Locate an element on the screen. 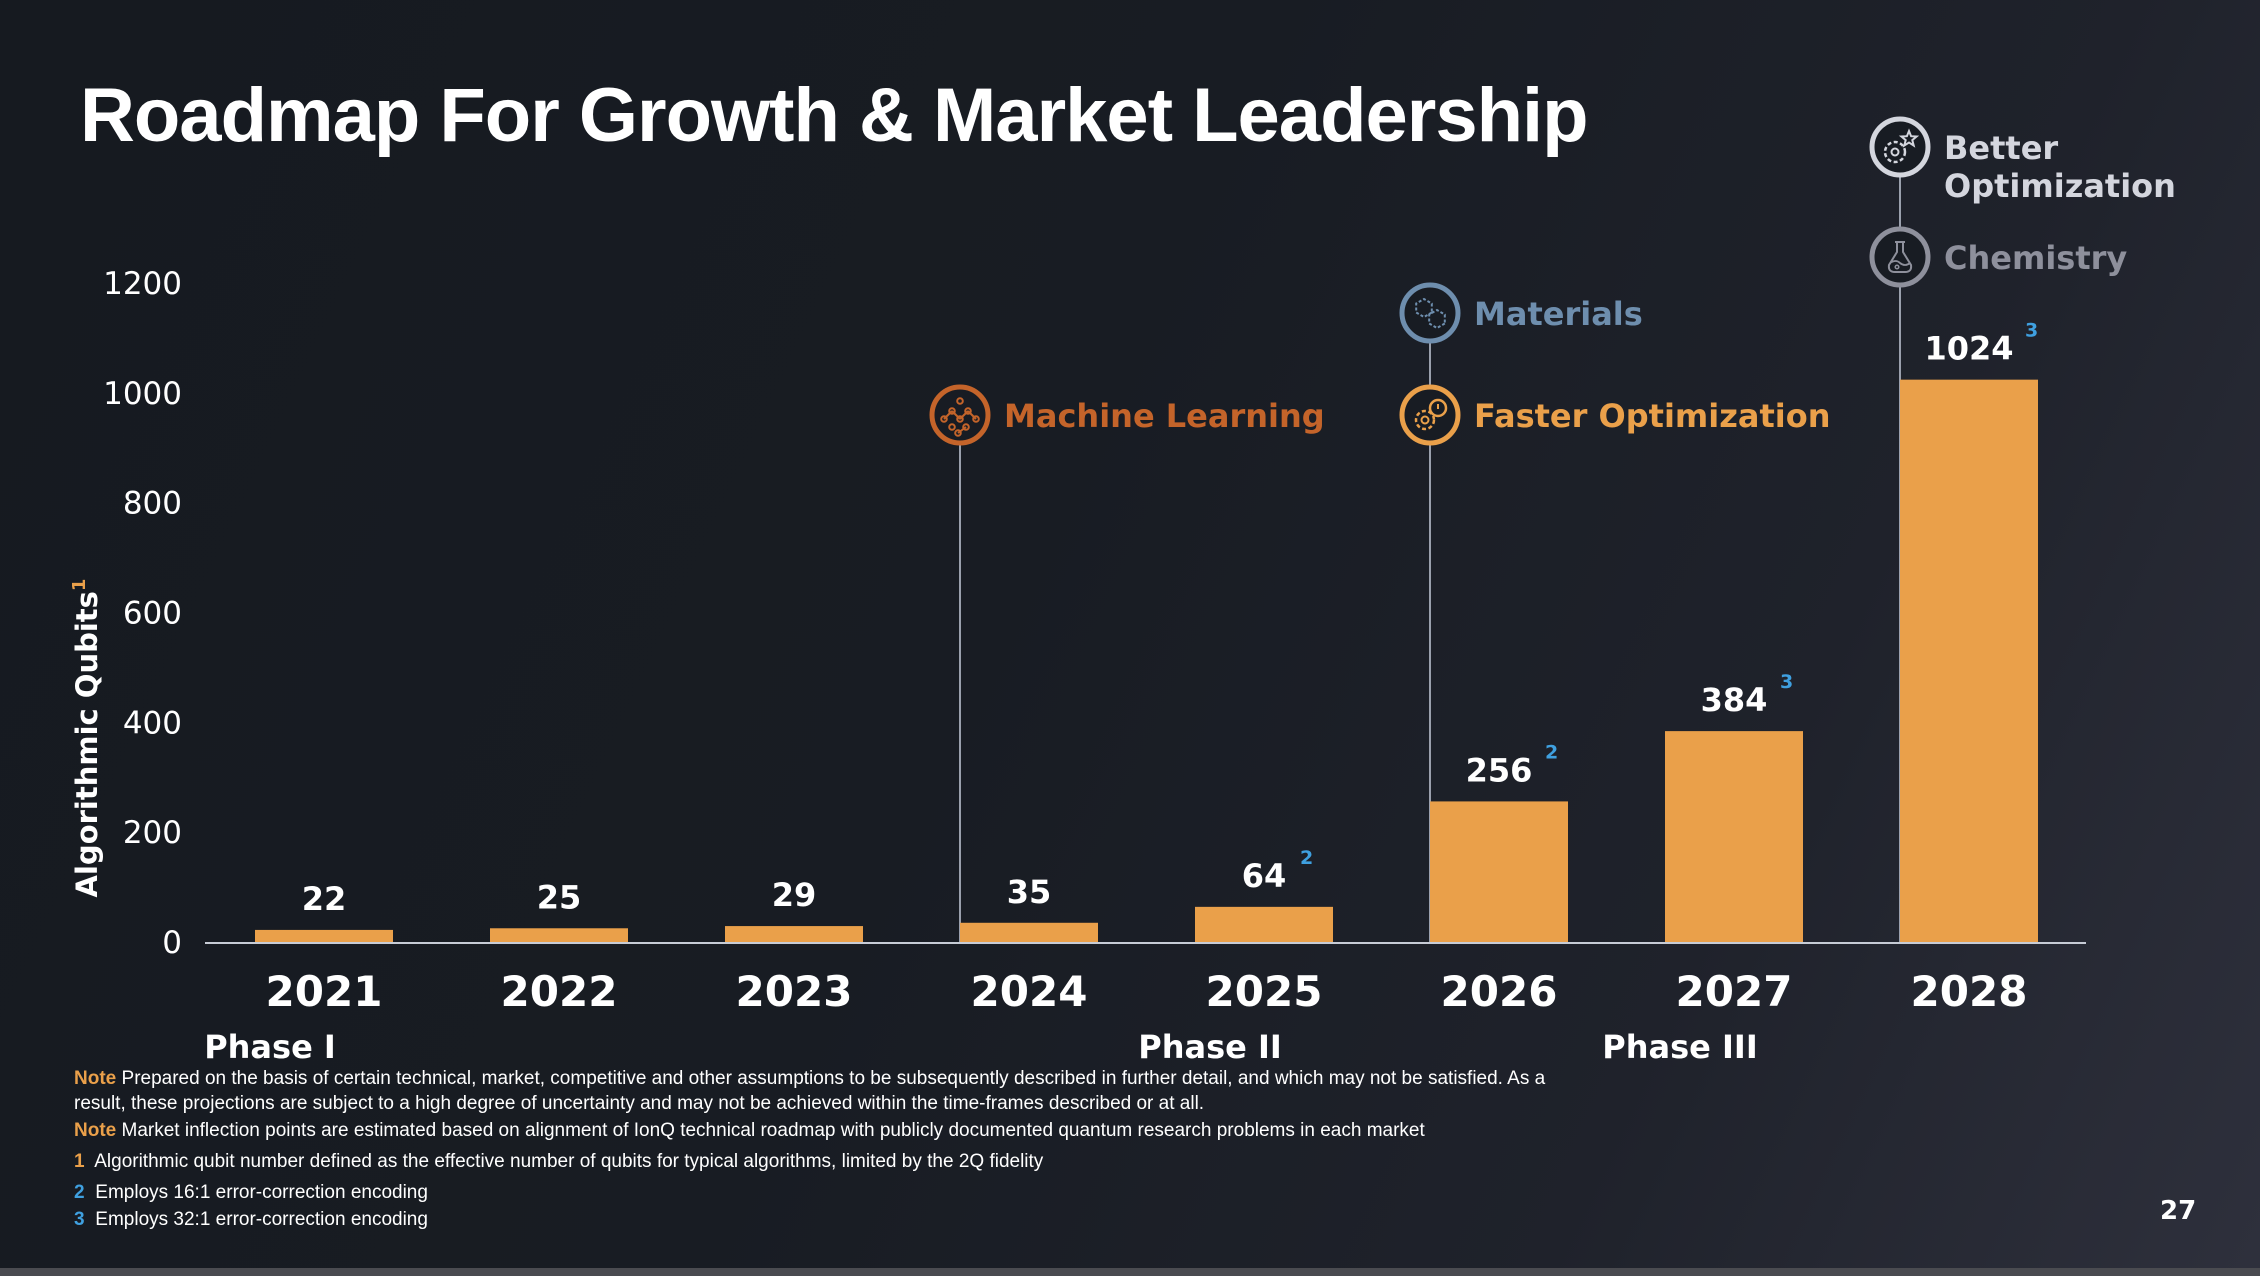  y-tick-label: 1200 is located at coordinates (142, 284).